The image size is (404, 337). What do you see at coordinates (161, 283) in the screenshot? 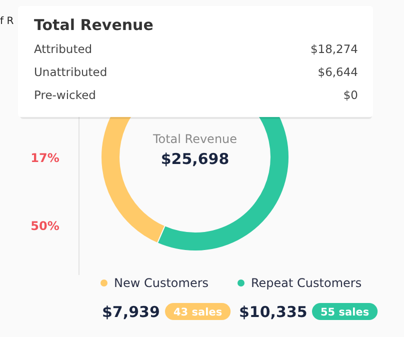
I see `legend-label: New Customers` at bounding box center [161, 283].